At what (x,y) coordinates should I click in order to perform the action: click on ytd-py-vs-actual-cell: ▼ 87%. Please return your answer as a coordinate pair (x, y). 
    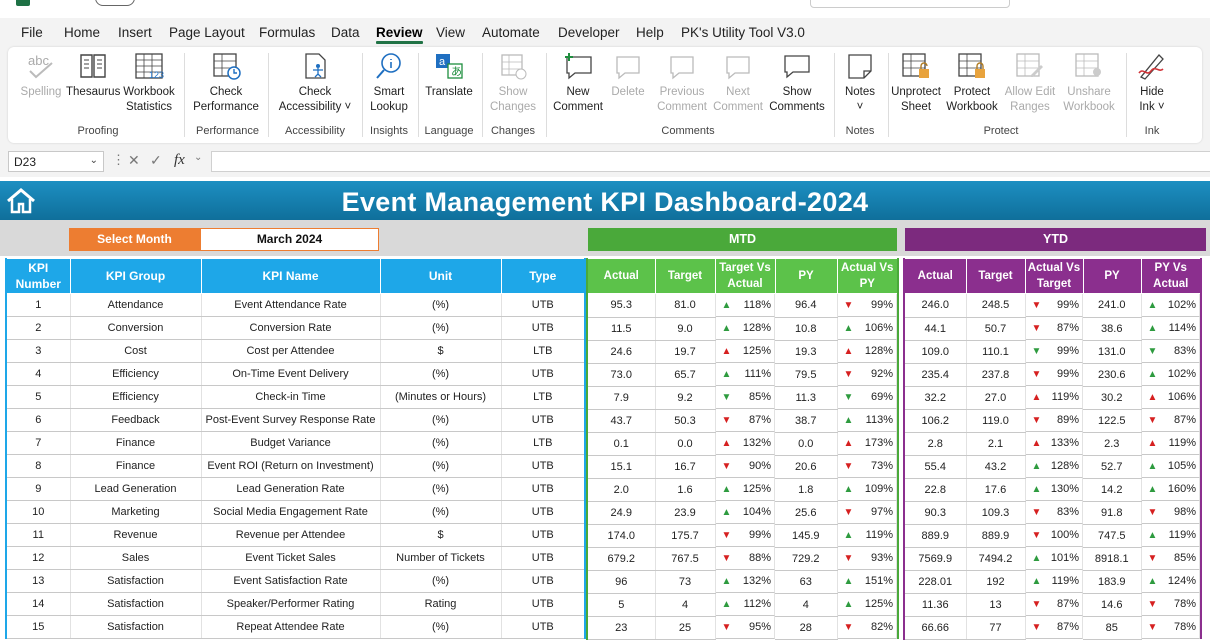
    Looking at the image, I should click on (1170, 420).